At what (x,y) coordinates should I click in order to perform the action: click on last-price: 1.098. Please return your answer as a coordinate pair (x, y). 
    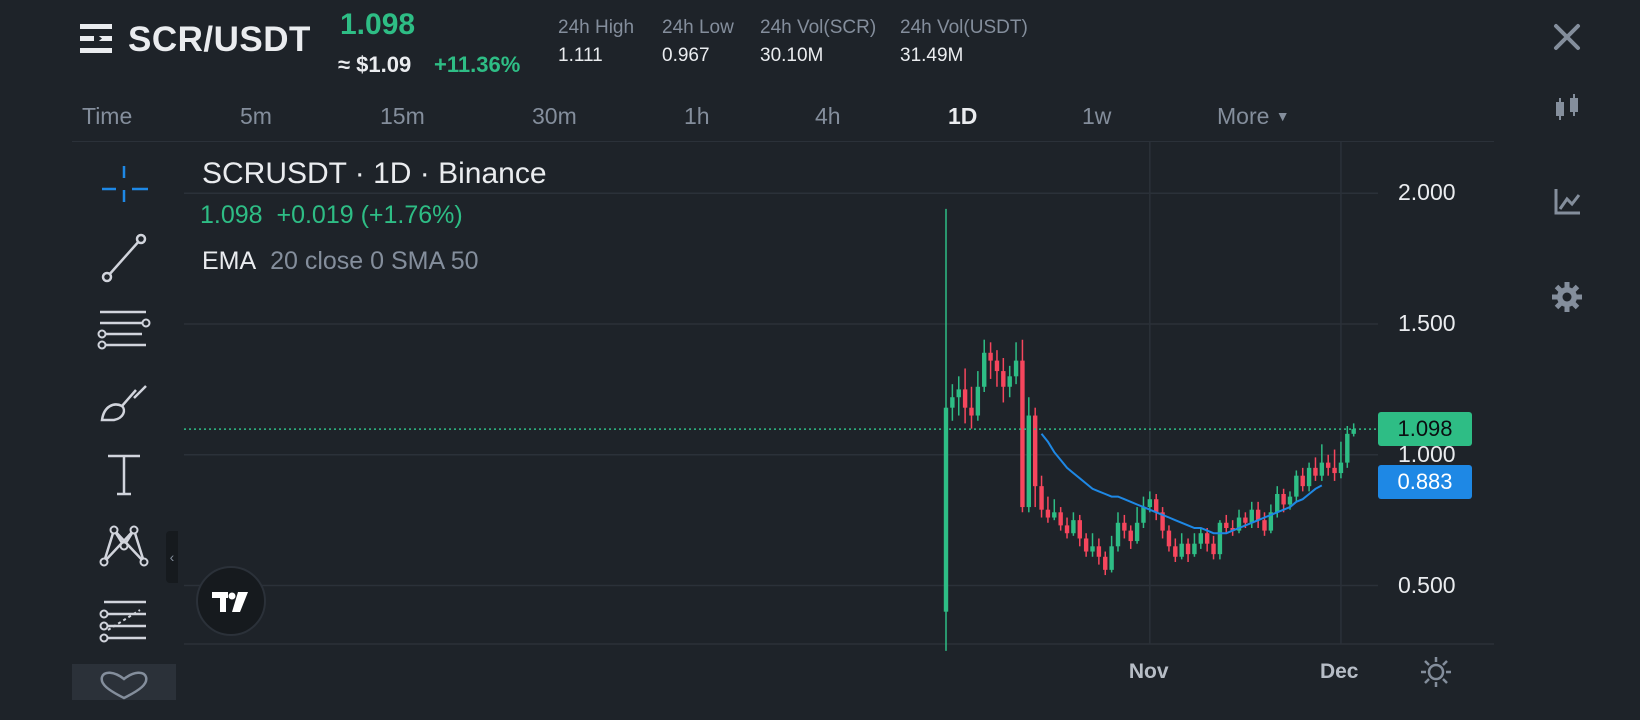
    Looking at the image, I should click on (378, 24).